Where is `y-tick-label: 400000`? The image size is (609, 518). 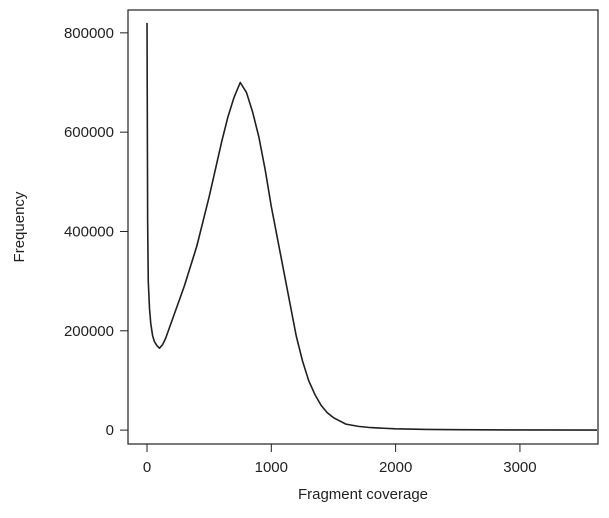
y-tick-label: 400000 is located at coordinates (89, 231).